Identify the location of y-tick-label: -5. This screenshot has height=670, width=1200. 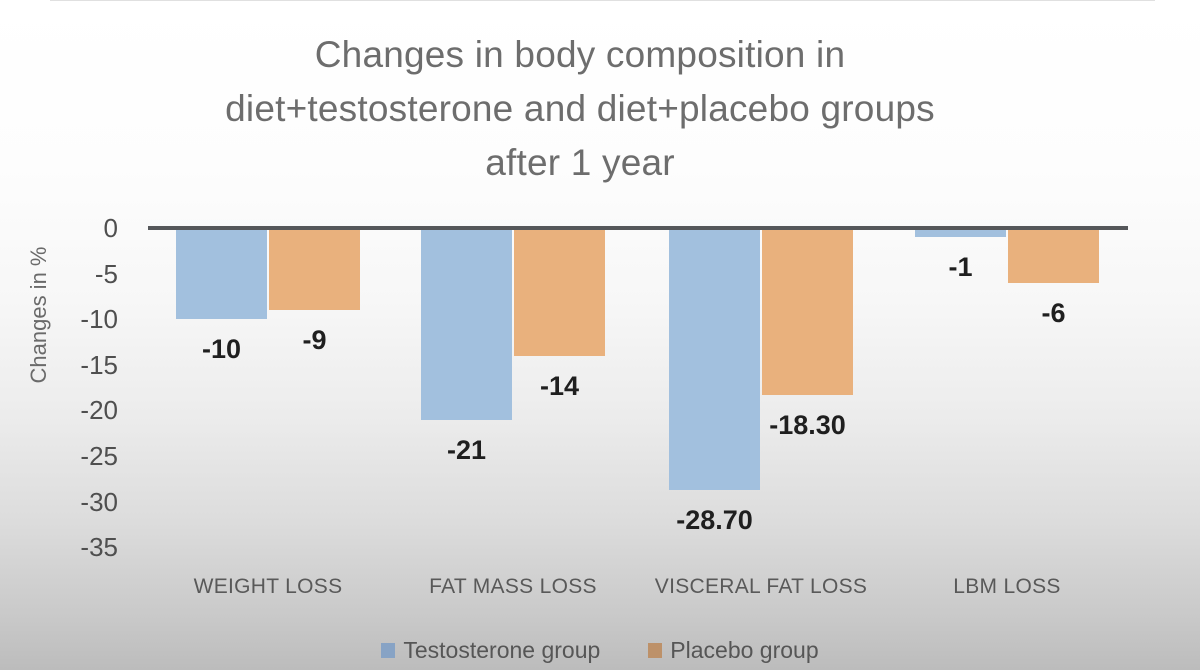
(106, 273).